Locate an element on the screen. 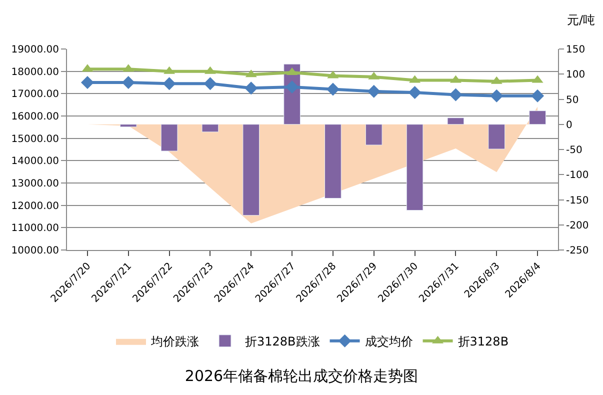 The image size is (603, 395). y-tick-label: 11000.00 is located at coordinates (35, 228).